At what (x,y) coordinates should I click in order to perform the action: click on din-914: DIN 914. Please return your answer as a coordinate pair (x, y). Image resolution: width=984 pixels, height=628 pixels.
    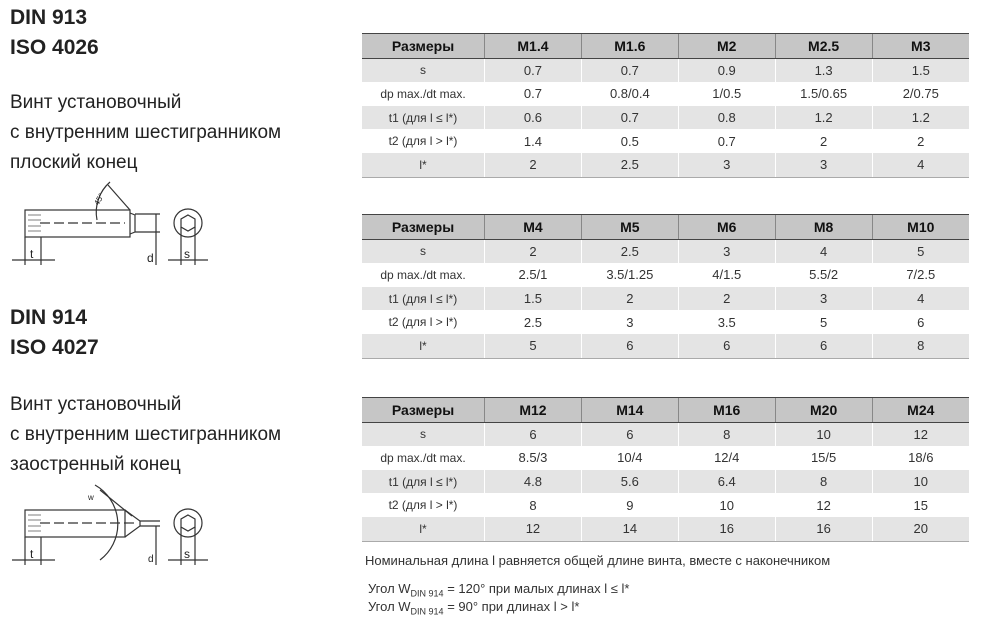
    Looking at the image, I should click on (49, 317).